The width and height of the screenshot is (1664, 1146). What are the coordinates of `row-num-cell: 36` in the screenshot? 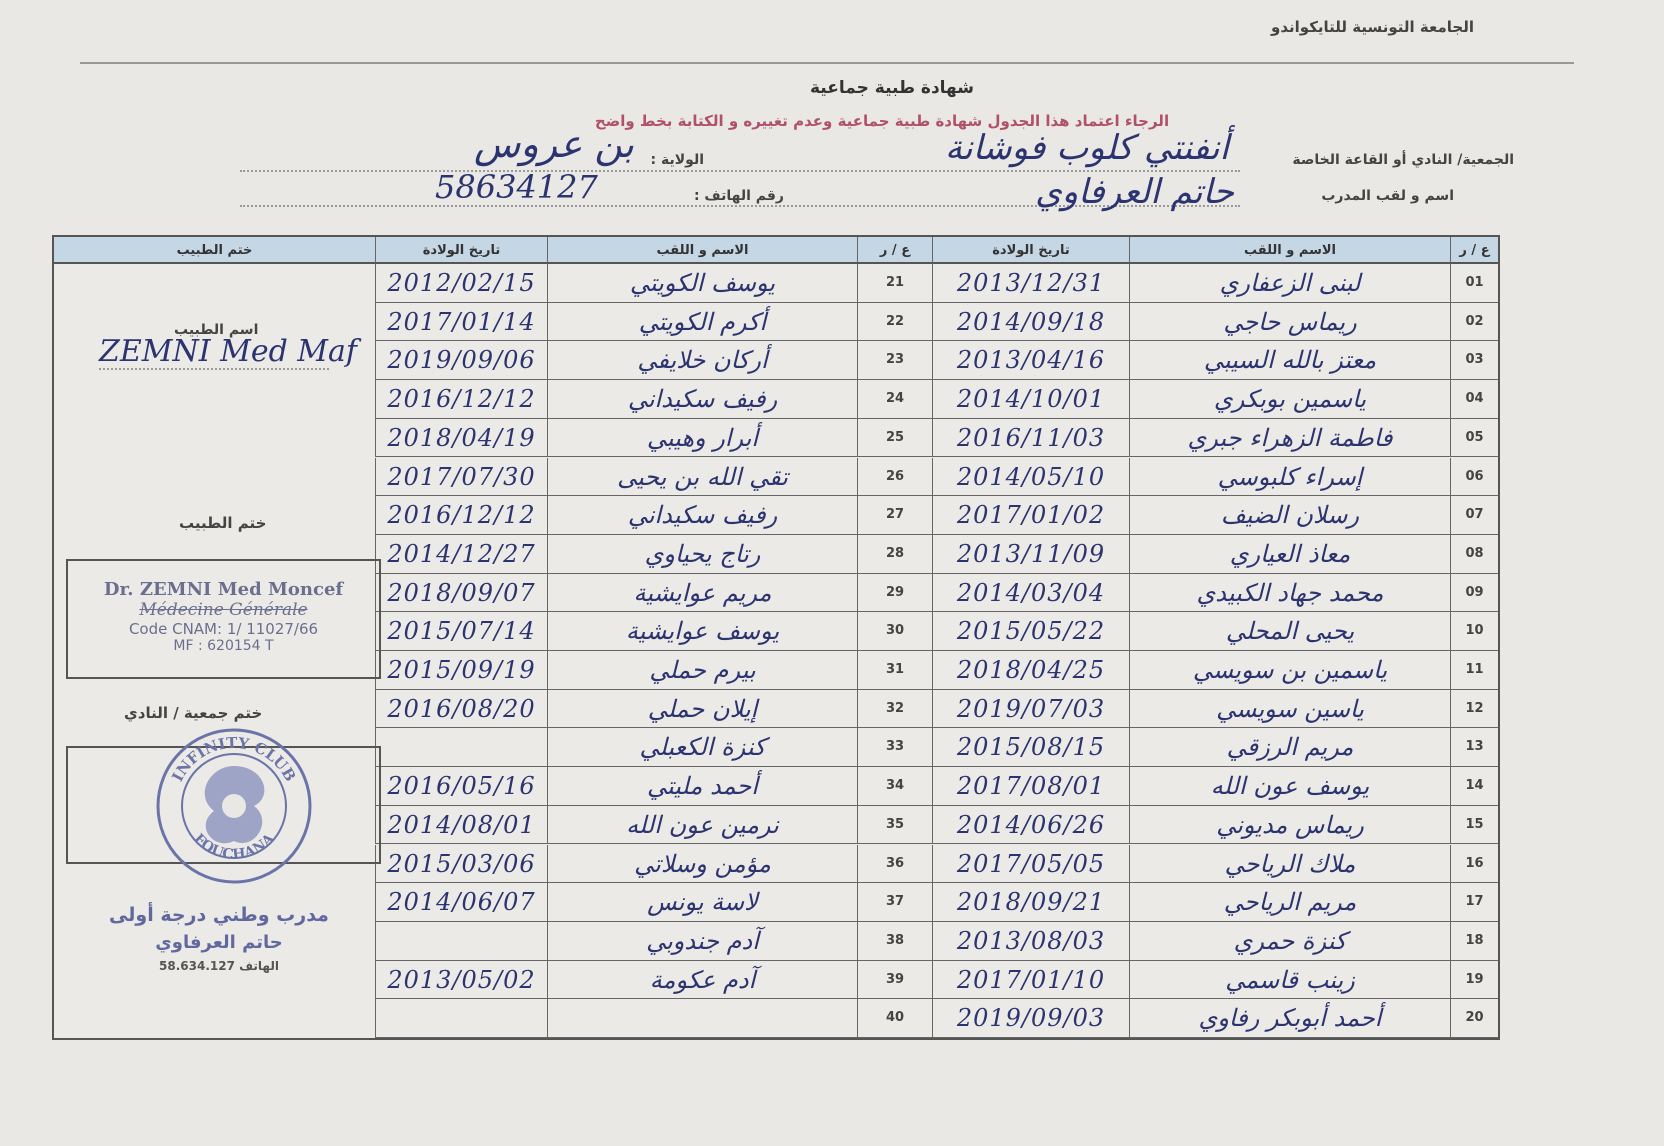 It's located at (894, 864).